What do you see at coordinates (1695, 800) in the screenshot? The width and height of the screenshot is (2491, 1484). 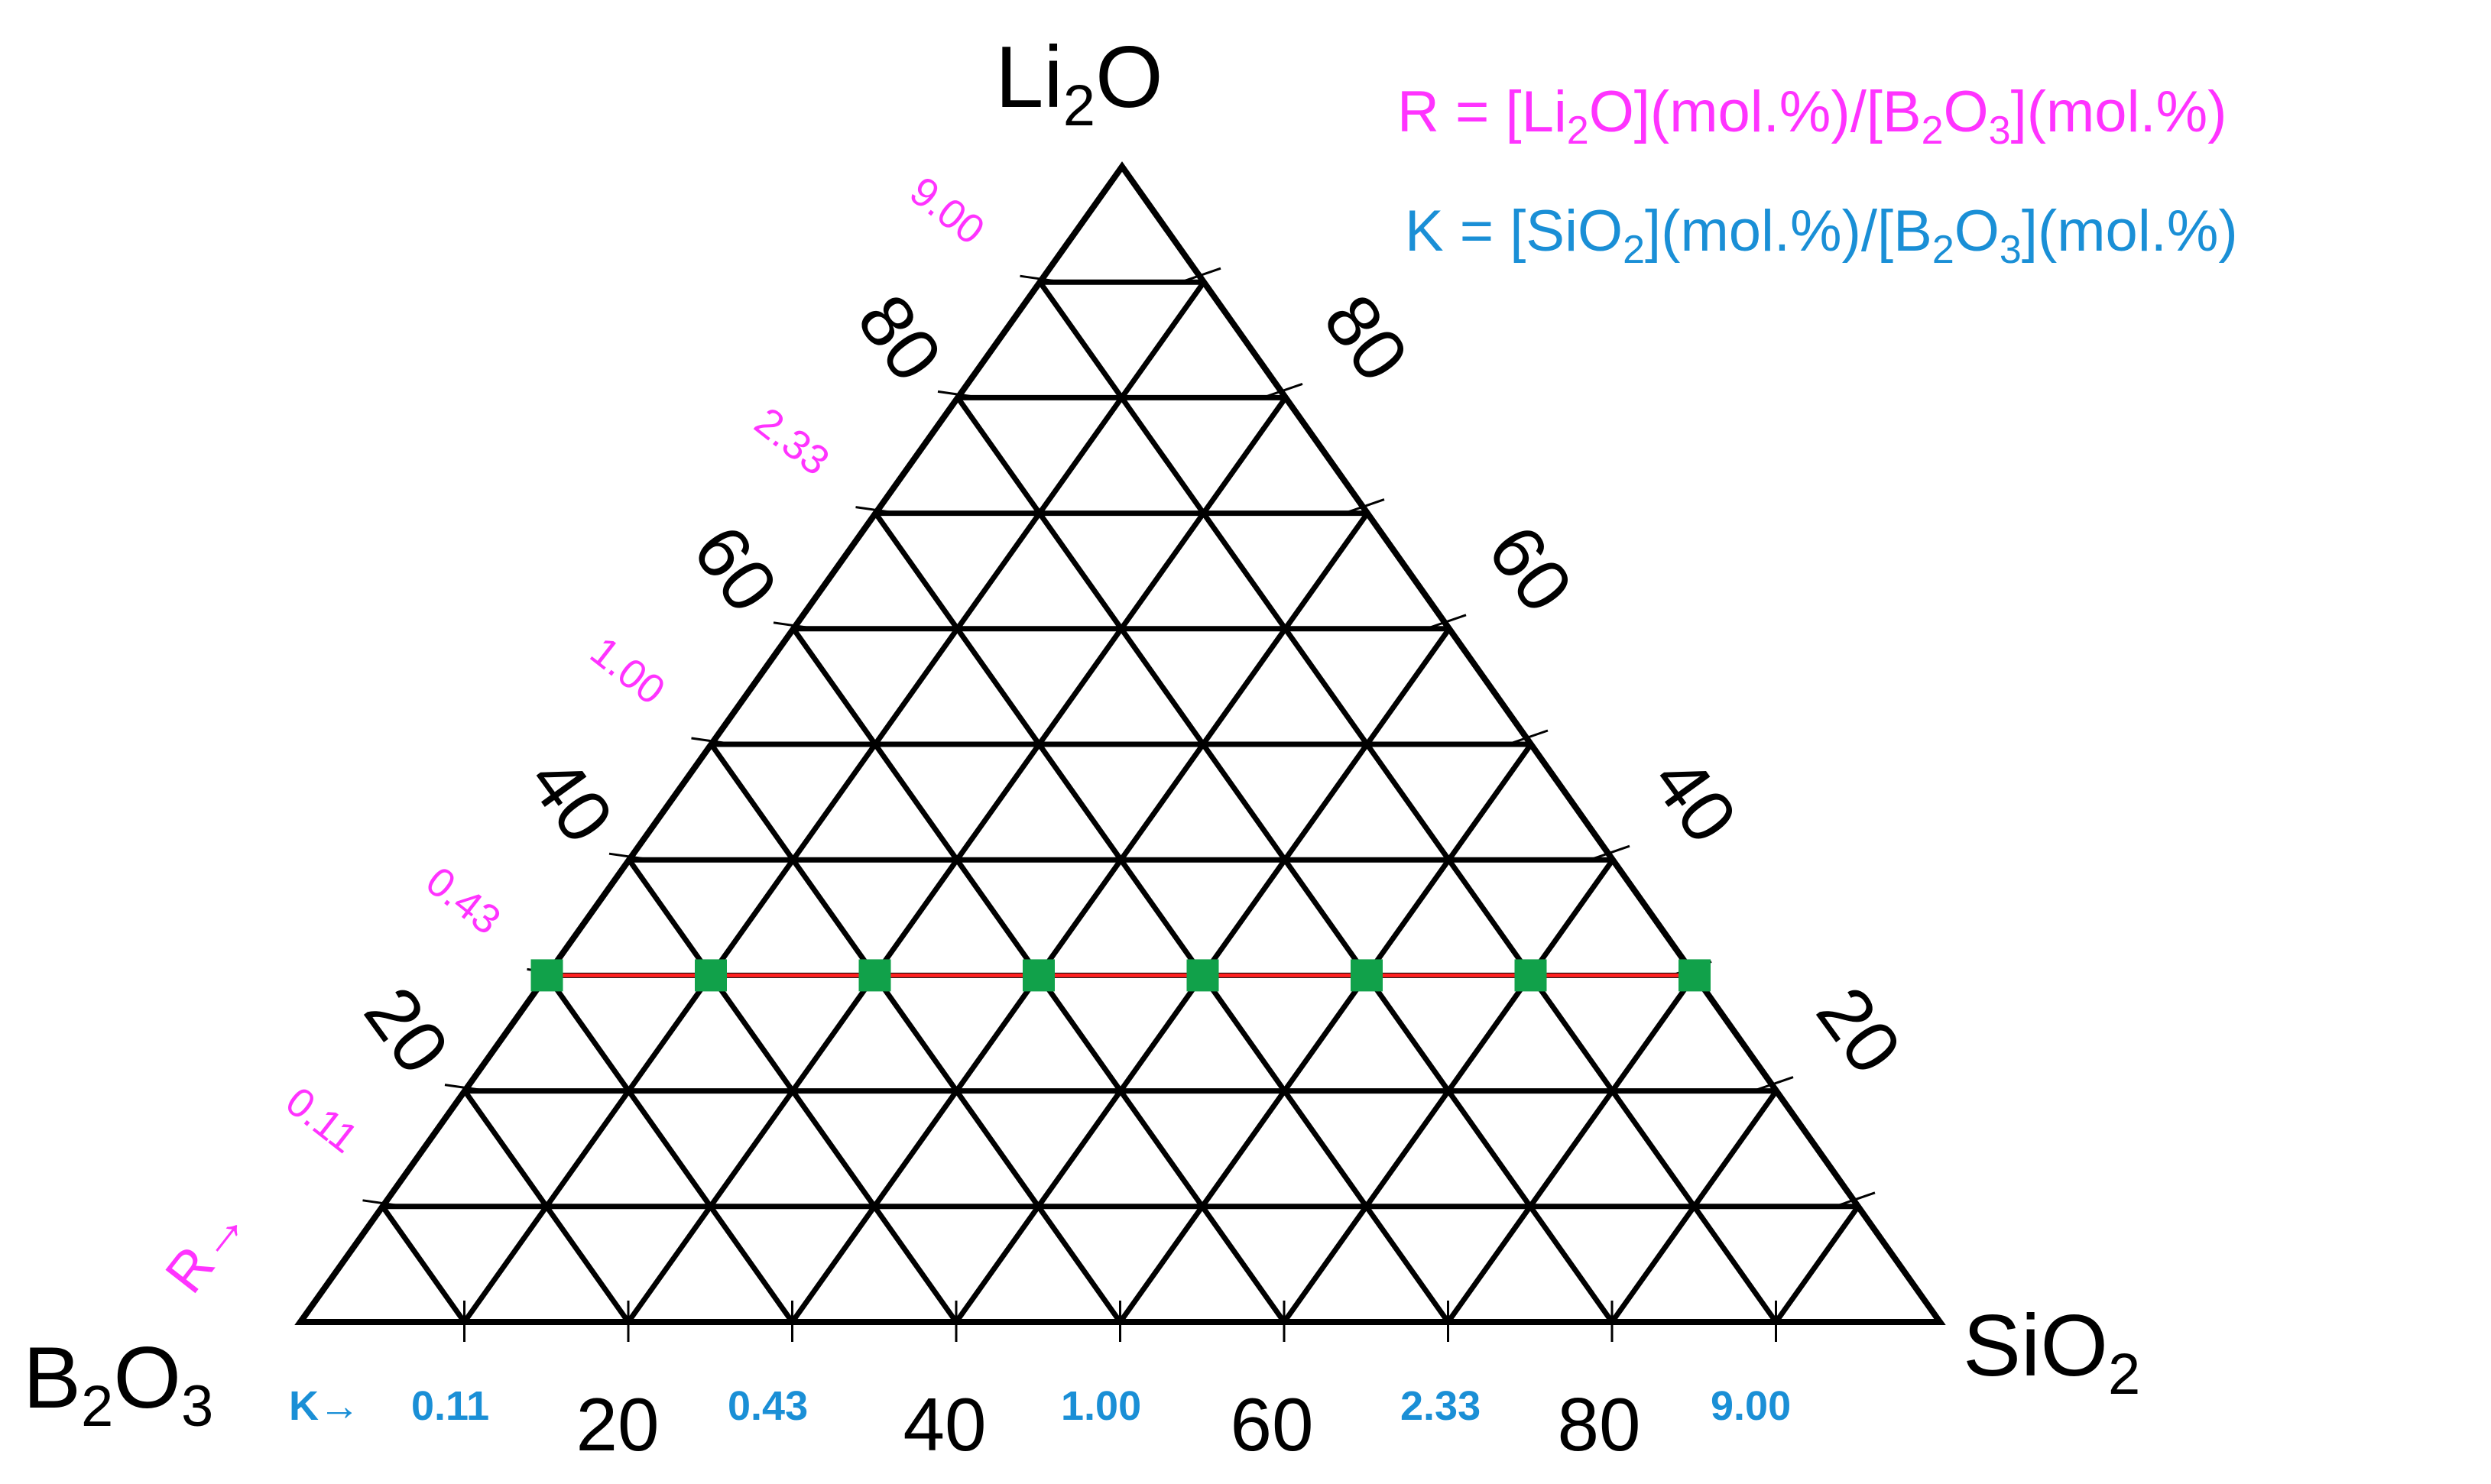 I see `right-scale-40: 40` at bounding box center [1695, 800].